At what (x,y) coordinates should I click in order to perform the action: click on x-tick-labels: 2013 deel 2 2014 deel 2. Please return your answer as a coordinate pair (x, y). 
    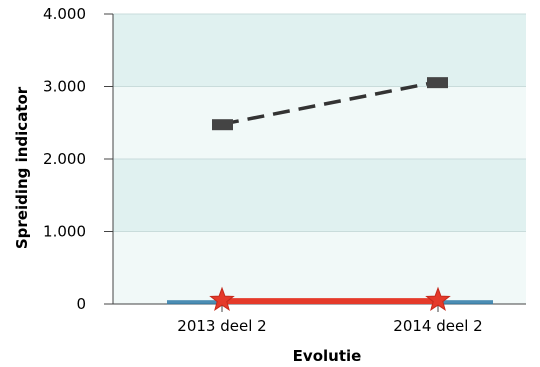
    Looking at the image, I should click on (329, 326).